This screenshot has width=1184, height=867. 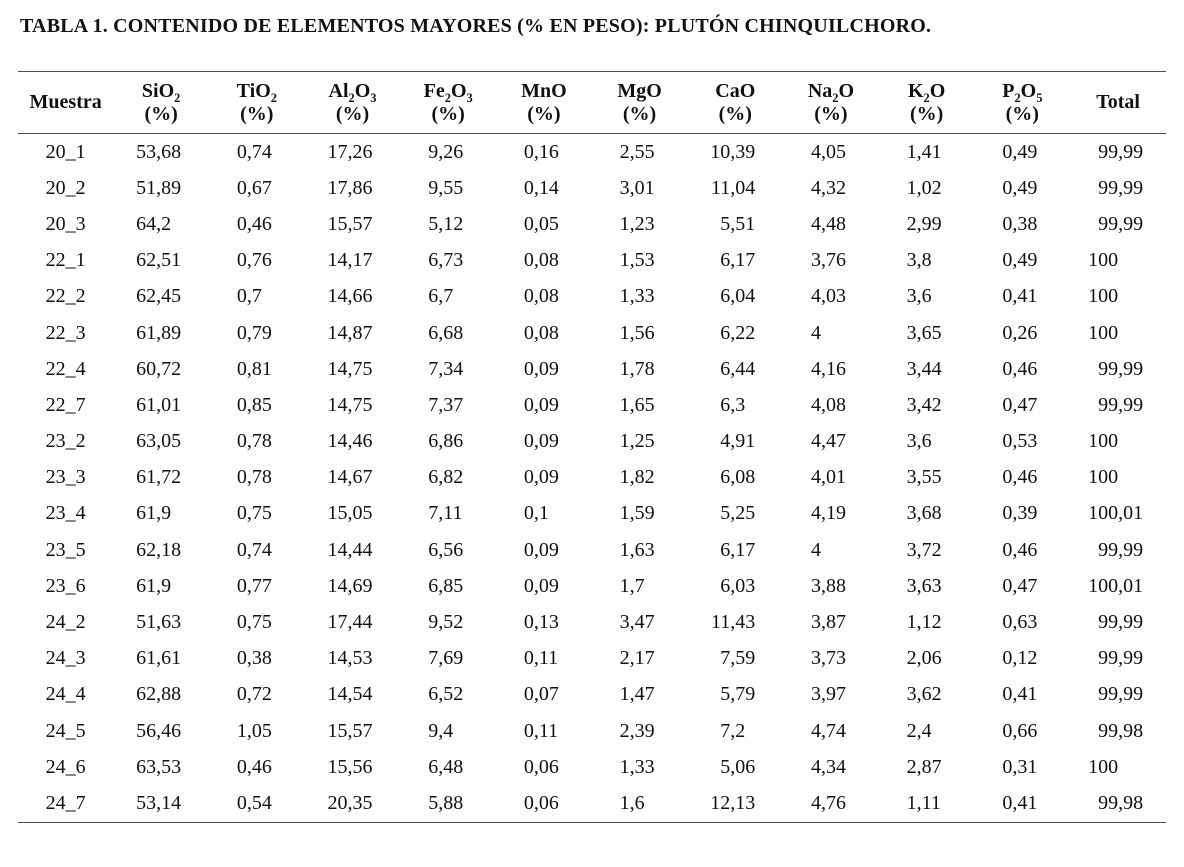 I want to click on value-k2o: 3,6, so click(x=919, y=296).